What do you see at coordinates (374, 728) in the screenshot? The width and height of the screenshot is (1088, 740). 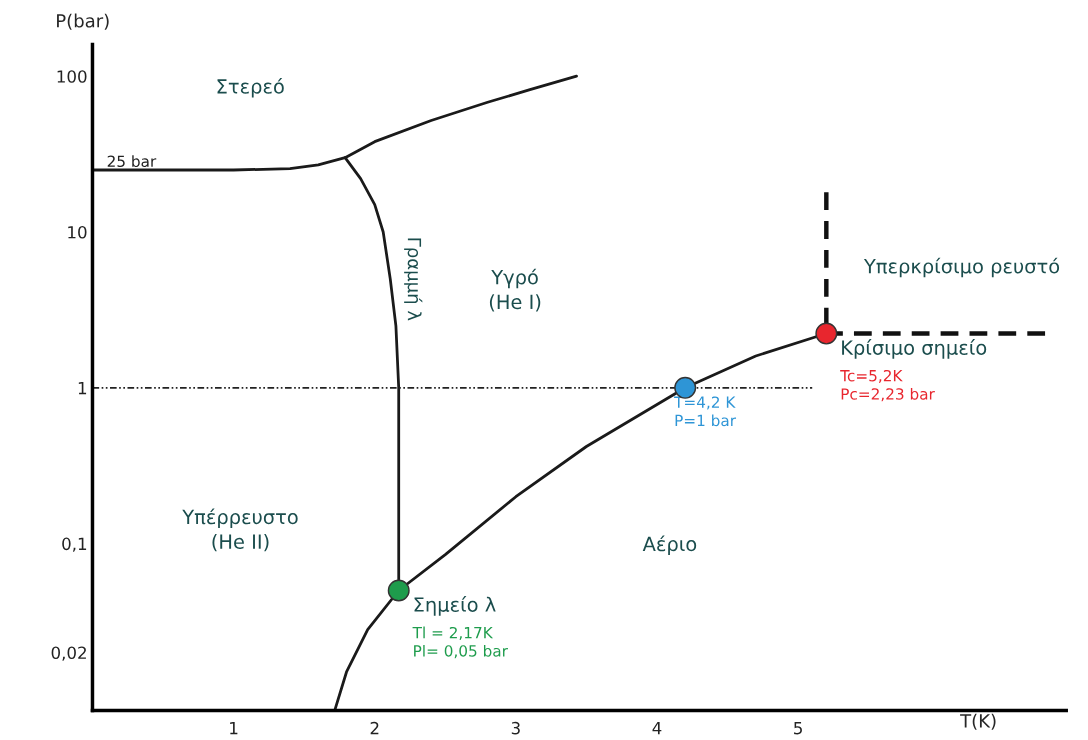 I see `x-tick-label: 2` at bounding box center [374, 728].